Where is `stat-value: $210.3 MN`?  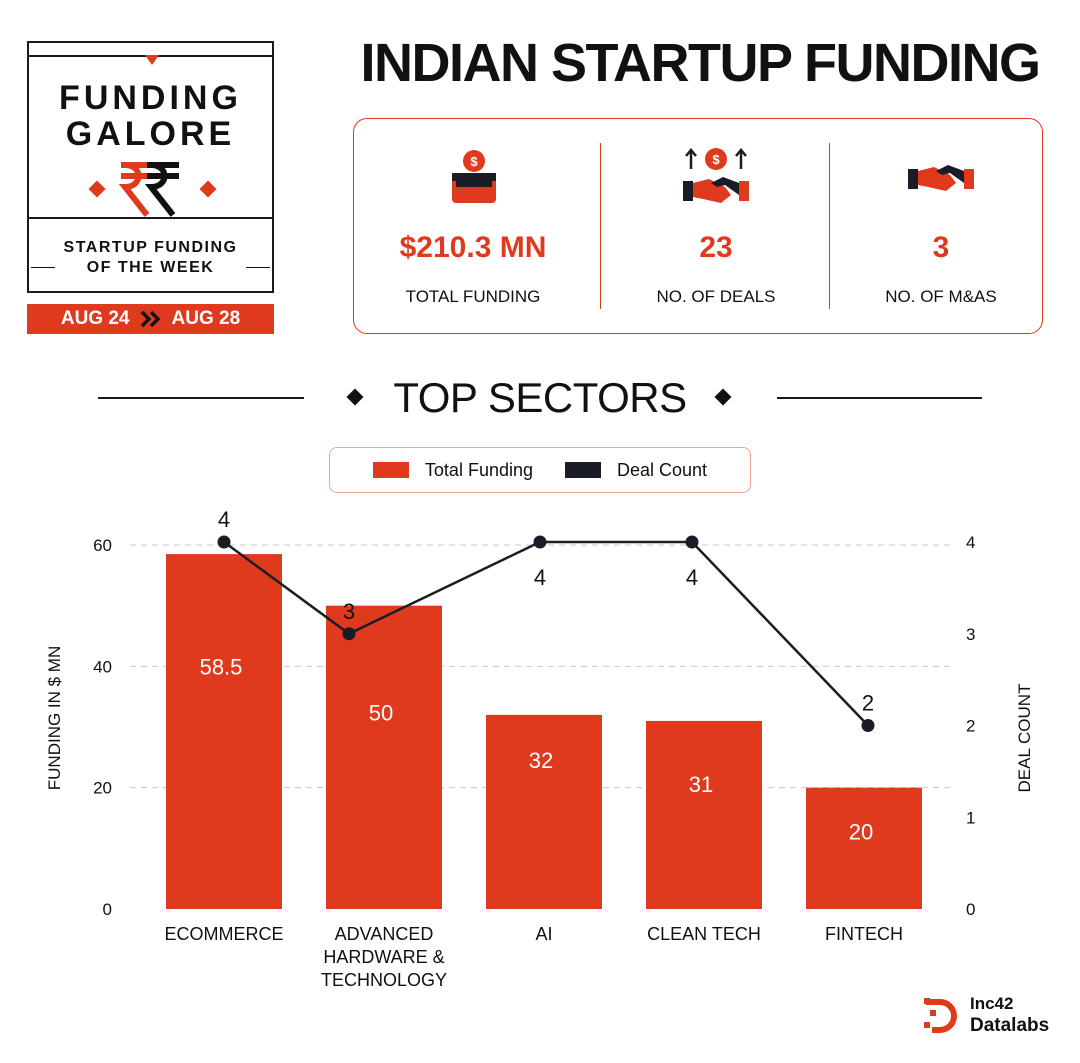 stat-value: $210.3 MN is located at coordinates (473, 247).